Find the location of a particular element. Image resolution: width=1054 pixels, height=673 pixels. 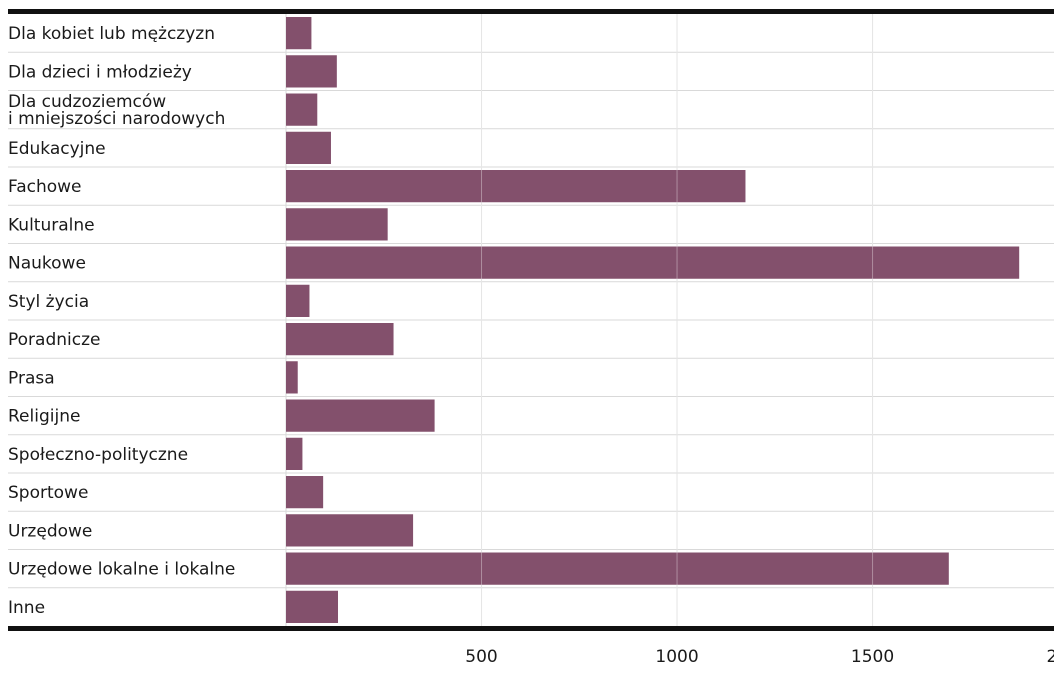

category-label: Sportowe is located at coordinates (48, 493).